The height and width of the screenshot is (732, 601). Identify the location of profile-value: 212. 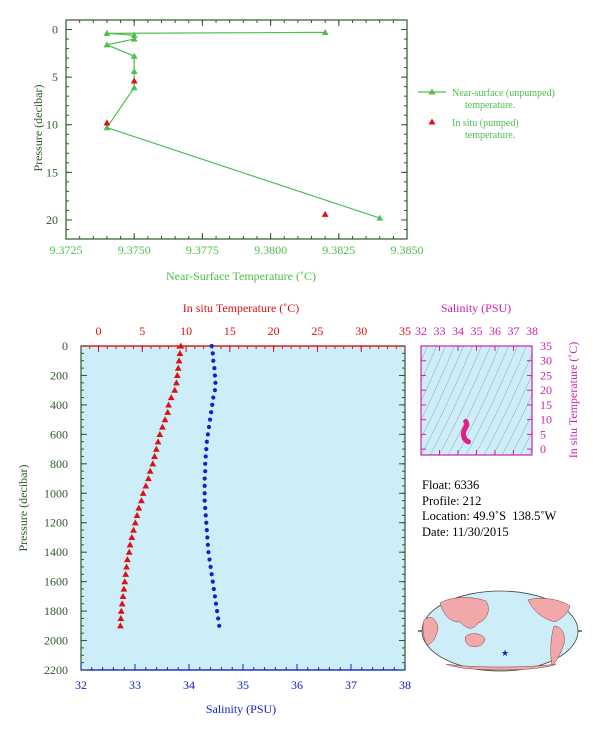
(472, 500).